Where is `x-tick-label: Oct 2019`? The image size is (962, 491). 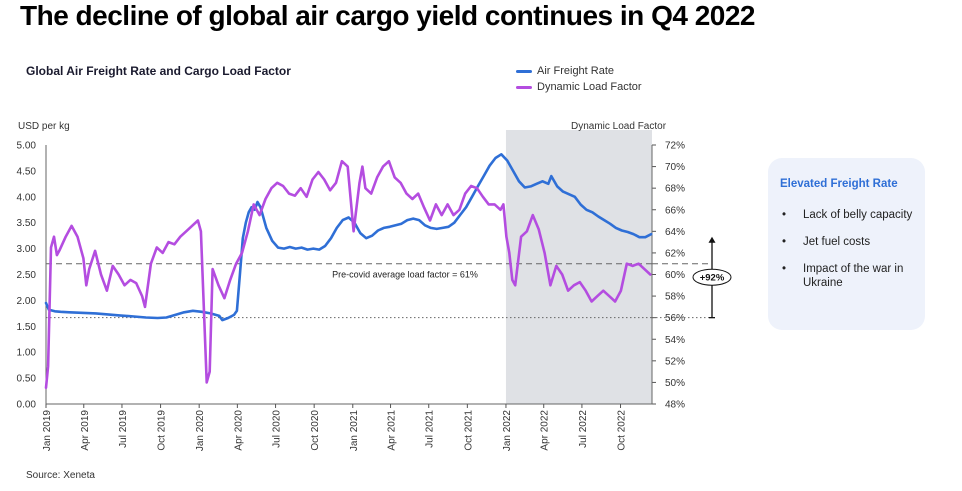 x-tick-label: Oct 2019 is located at coordinates (162, 430).